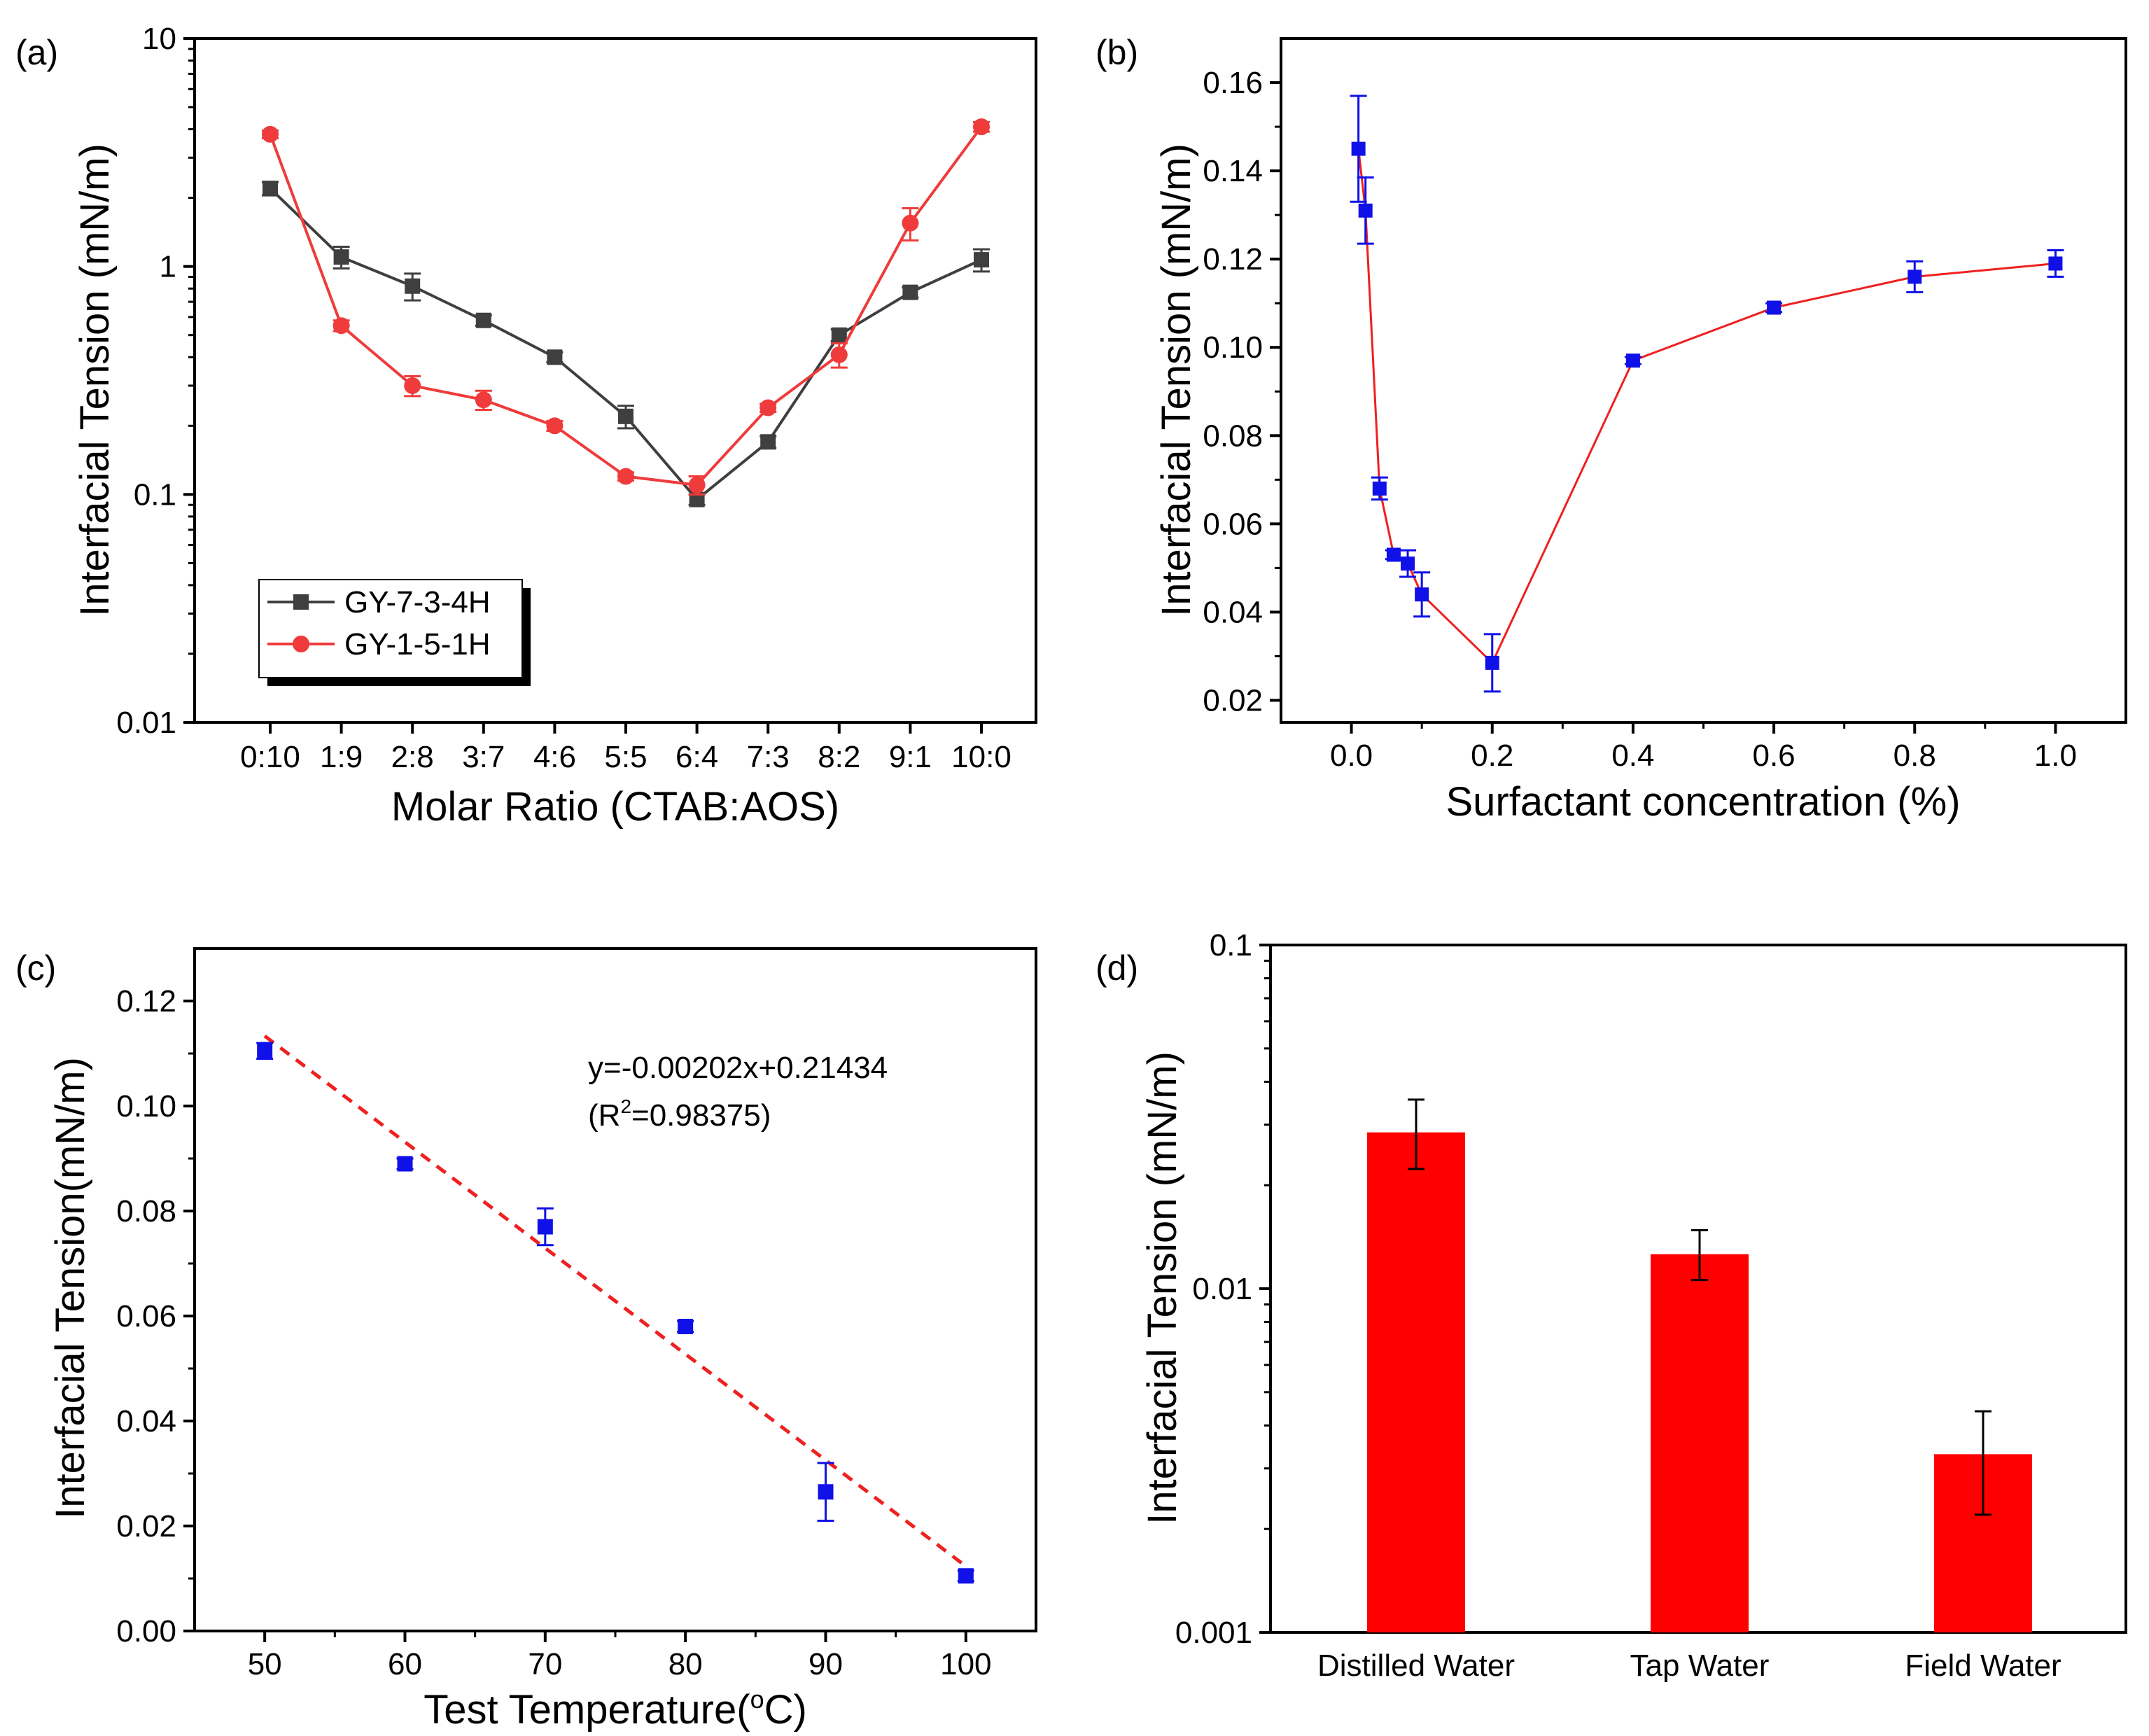 The image size is (2149, 1736). What do you see at coordinates (36, 52) in the screenshot?
I see `panel-a-label: (a)` at bounding box center [36, 52].